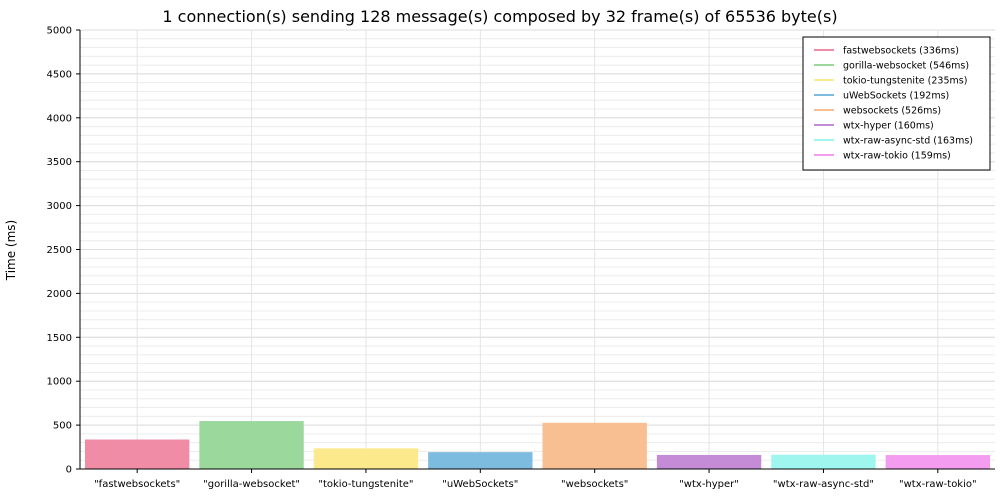 Image resolution: width=1000 pixels, height=500 pixels. What do you see at coordinates (908, 141) in the screenshot?
I see `legend-label-6: wtx-raw-async-std (163ms)` at bounding box center [908, 141].